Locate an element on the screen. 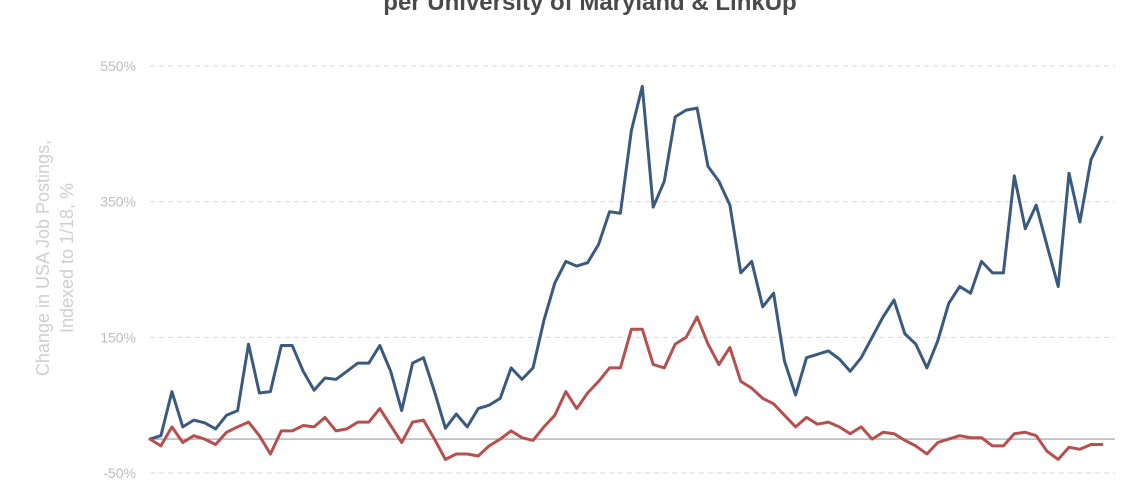 The width and height of the screenshot is (1147, 490). chart-title: per University of Maryland & LinkUp is located at coordinates (589, 8).